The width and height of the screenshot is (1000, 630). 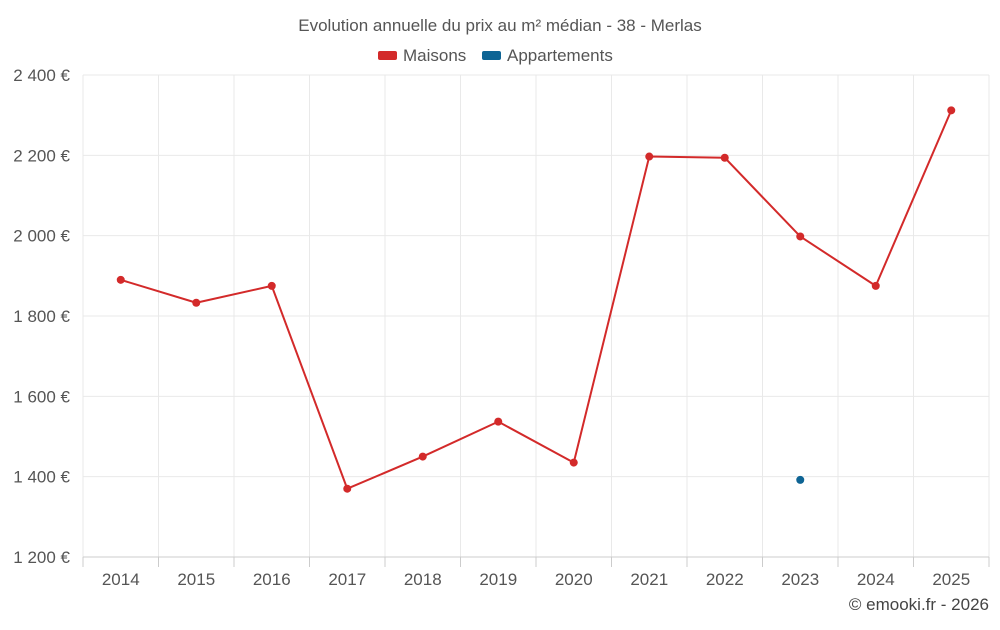 What do you see at coordinates (272, 579) in the screenshot?
I see `x-tick-label: 2016` at bounding box center [272, 579].